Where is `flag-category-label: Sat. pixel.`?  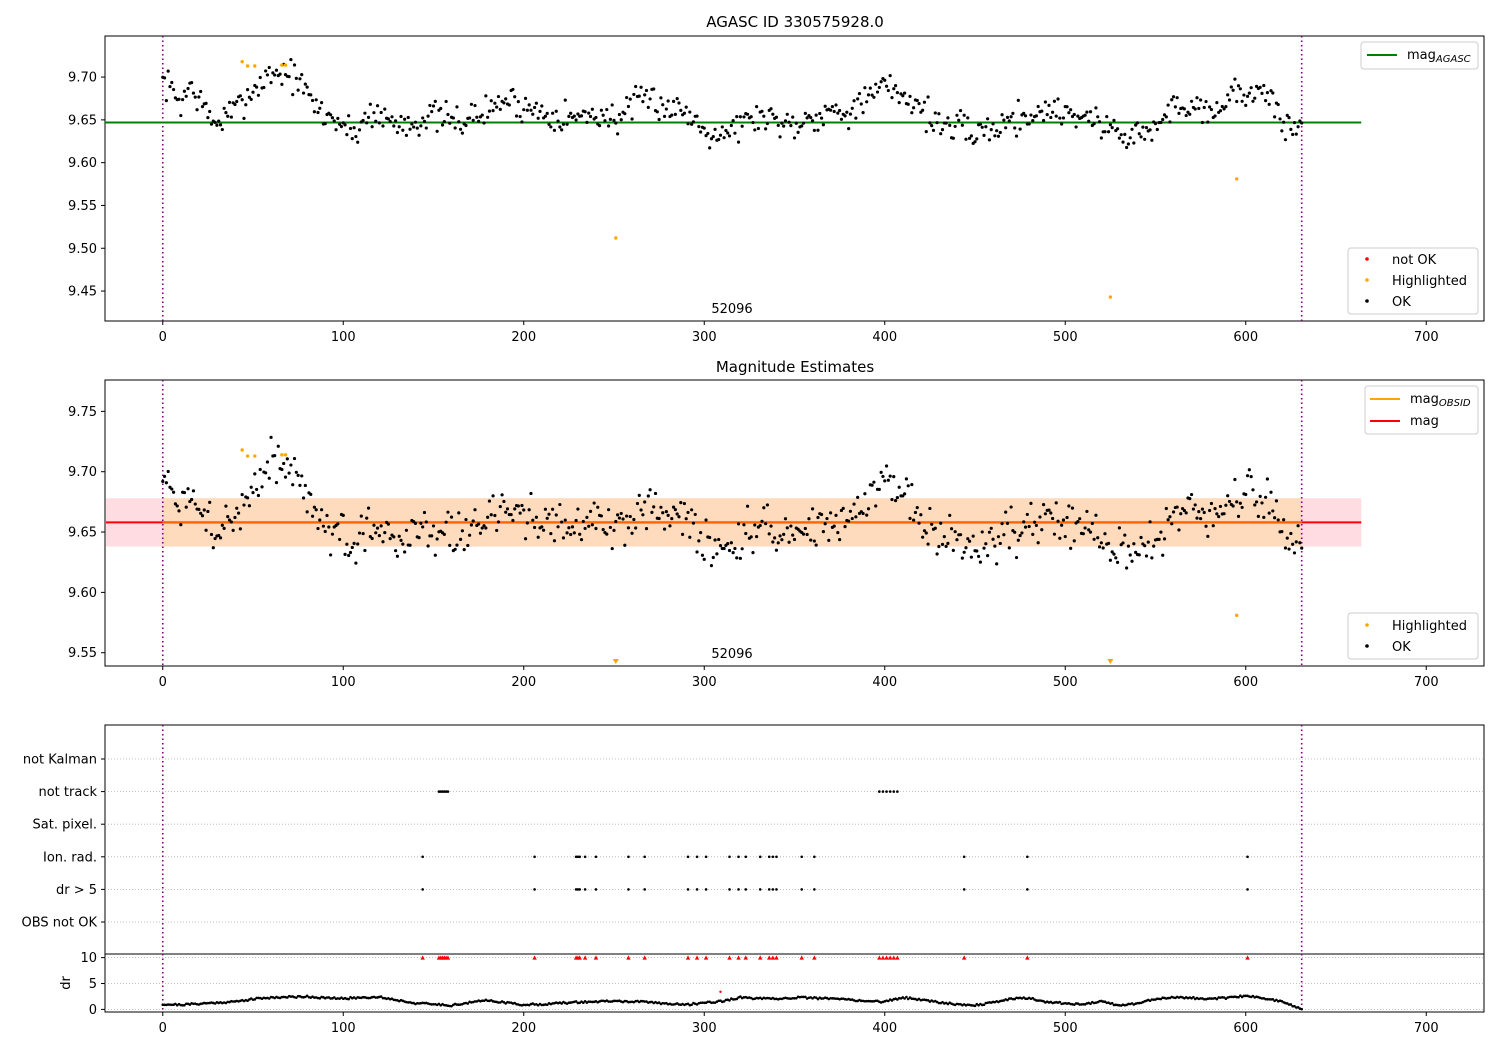
flag-category-label: Sat. pixel. is located at coordinates (65, 825).